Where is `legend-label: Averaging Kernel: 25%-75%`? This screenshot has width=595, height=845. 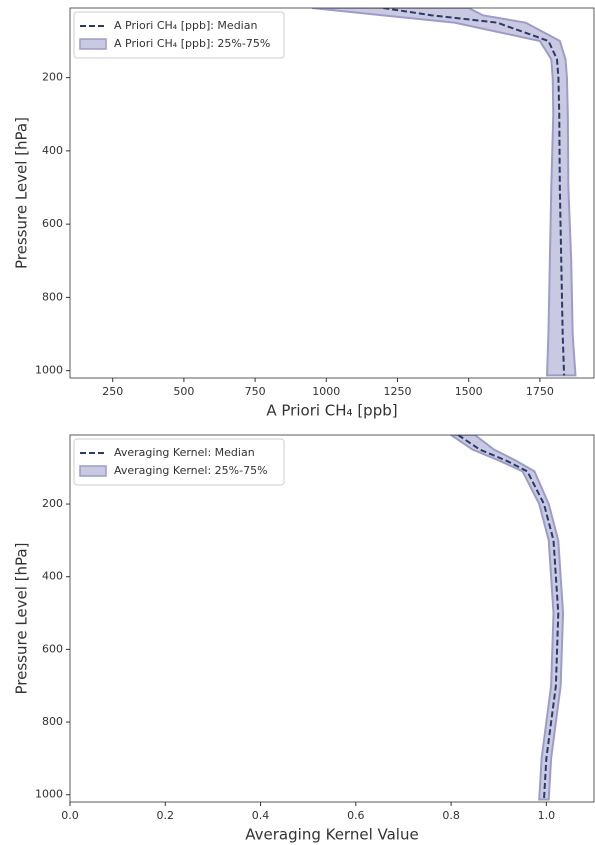 legend-label: Averaging Kernel: 25%-75% is located at coordinates (191, 470).